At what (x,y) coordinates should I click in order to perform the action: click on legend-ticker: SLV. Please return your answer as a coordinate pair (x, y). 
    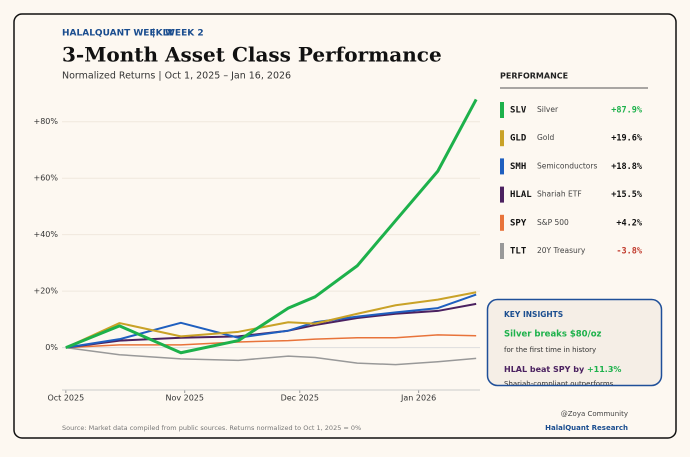
    Looking at the image, I should click on (518, 111).